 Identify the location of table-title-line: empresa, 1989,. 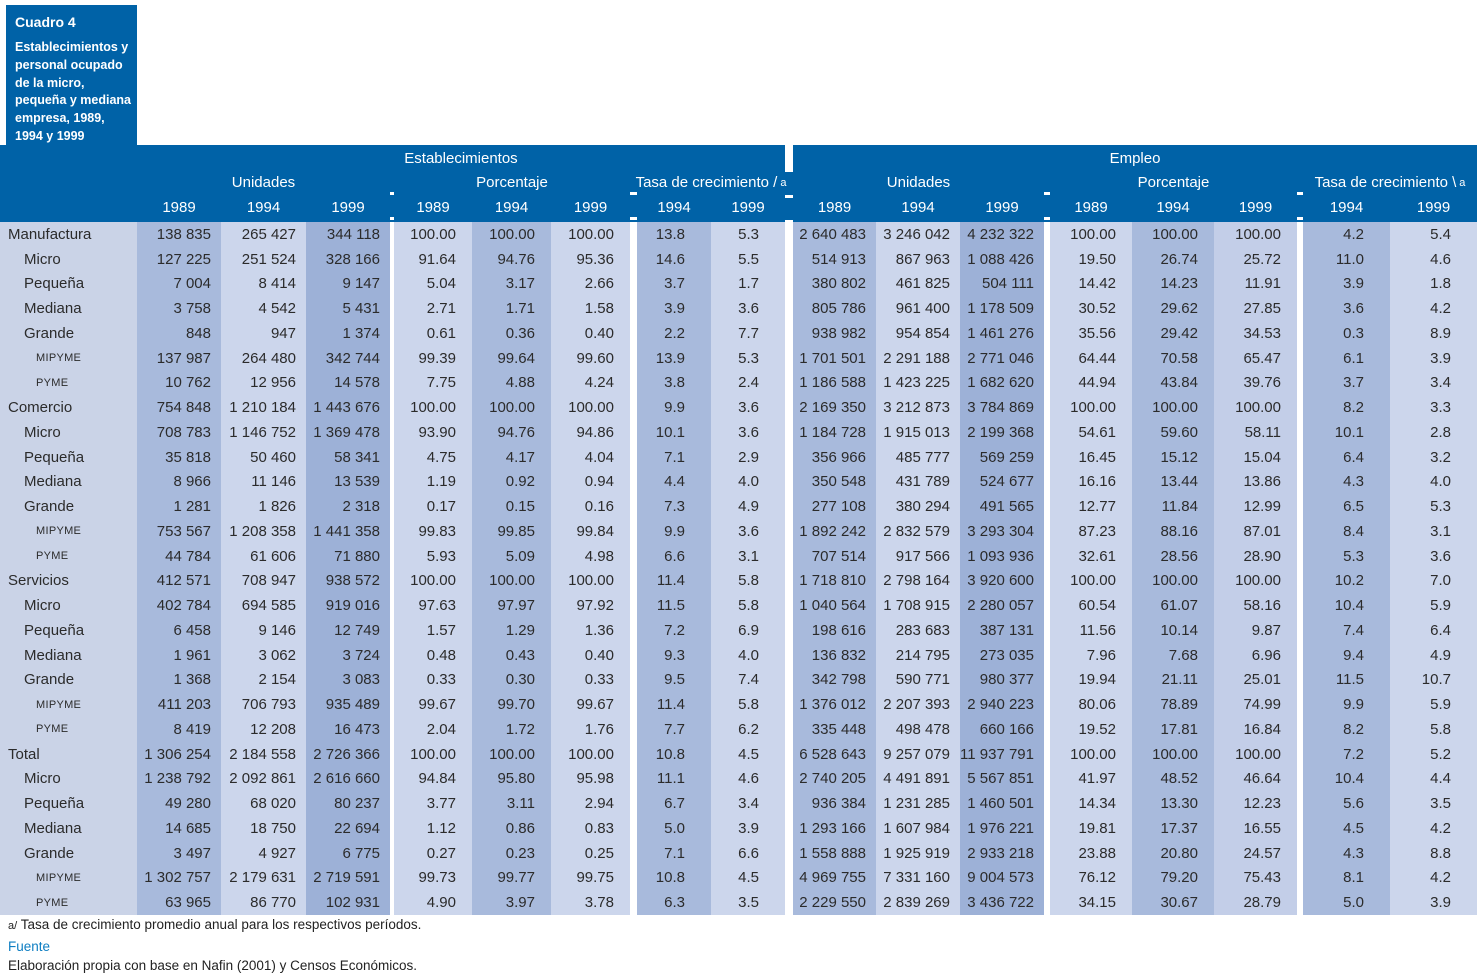
(60, 118).